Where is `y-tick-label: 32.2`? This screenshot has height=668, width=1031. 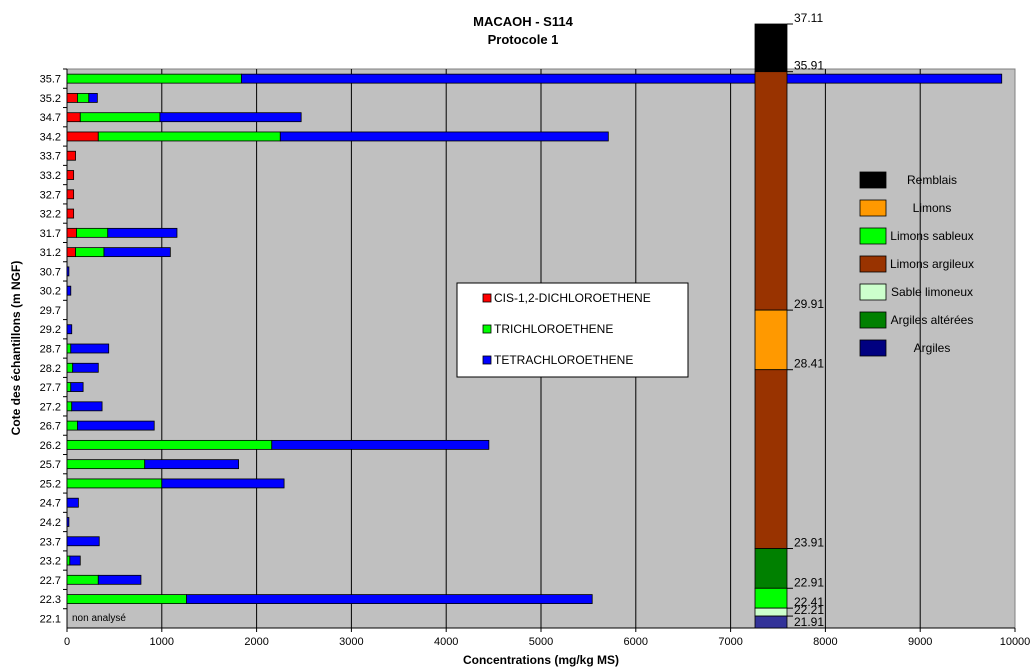
y-tick-label: 32.2 is located at coordinates (50, 215).